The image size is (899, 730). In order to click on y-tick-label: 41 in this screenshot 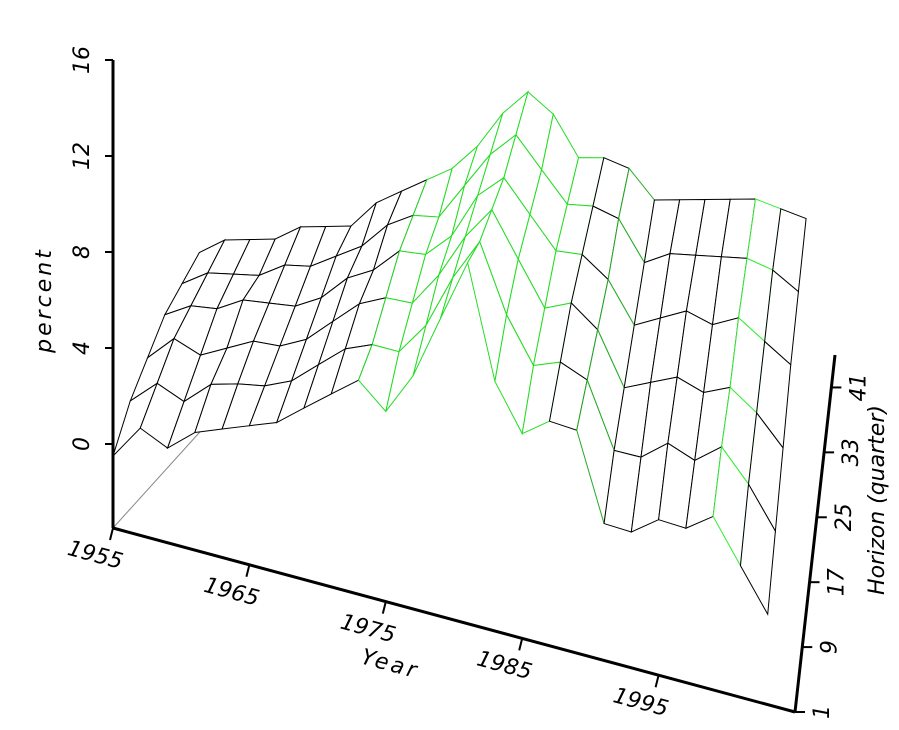, I will do `click(858, 387)`.